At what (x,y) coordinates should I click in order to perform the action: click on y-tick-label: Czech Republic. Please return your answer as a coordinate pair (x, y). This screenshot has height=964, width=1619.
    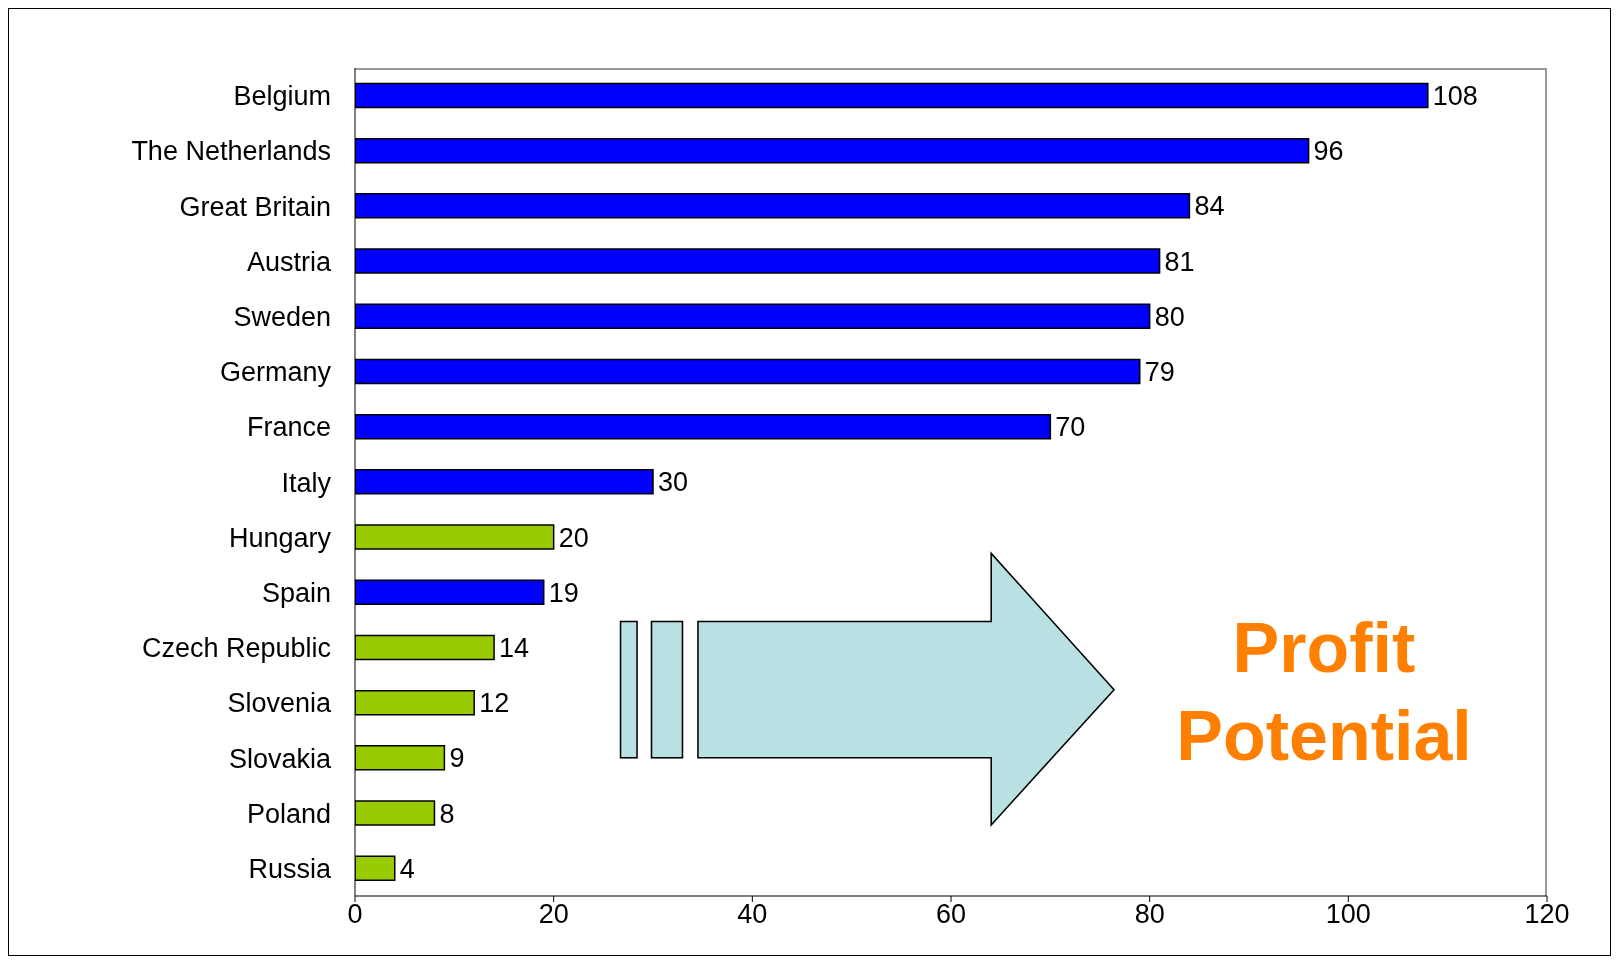
    Looking at the image, I should click on (236, 648).